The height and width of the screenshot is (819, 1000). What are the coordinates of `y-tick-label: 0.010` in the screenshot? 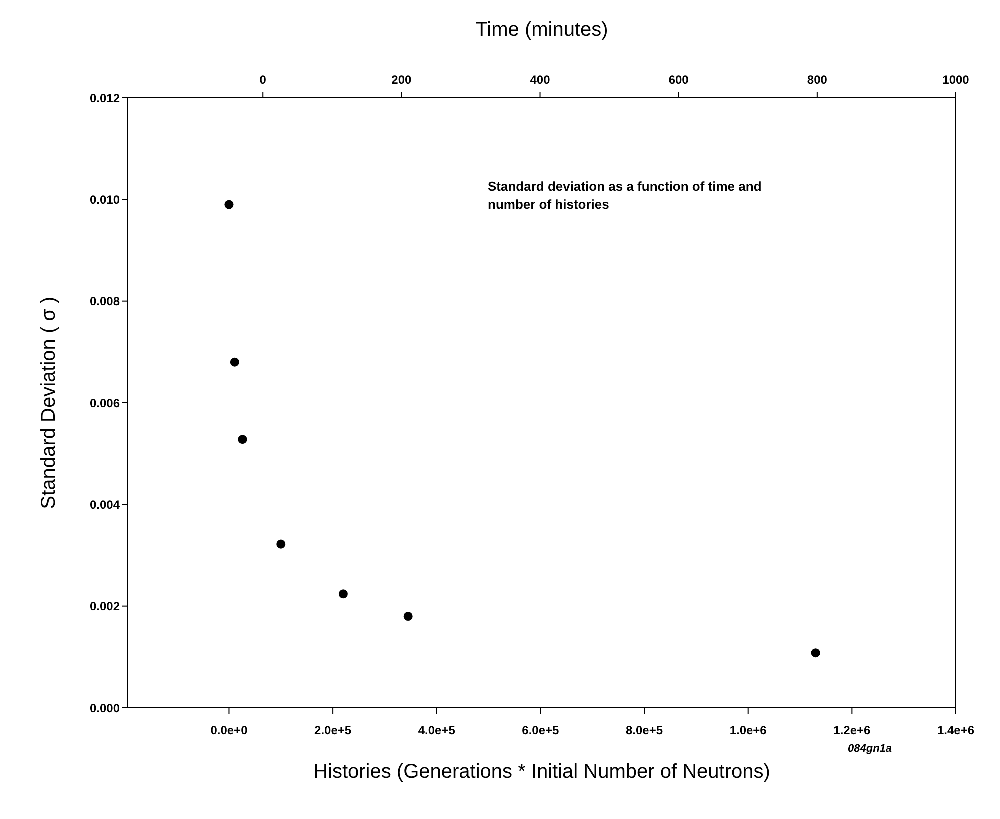 It's located at (105, 199).